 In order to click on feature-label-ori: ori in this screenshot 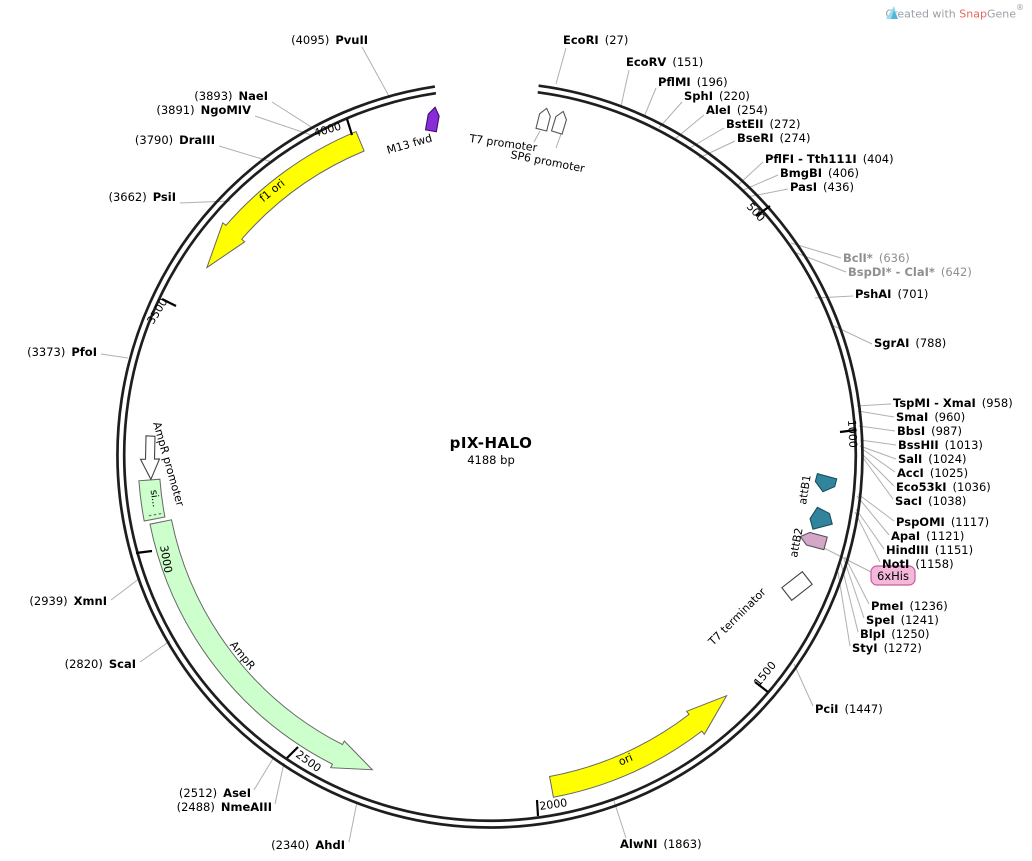, I will do `click(625, 760)`.